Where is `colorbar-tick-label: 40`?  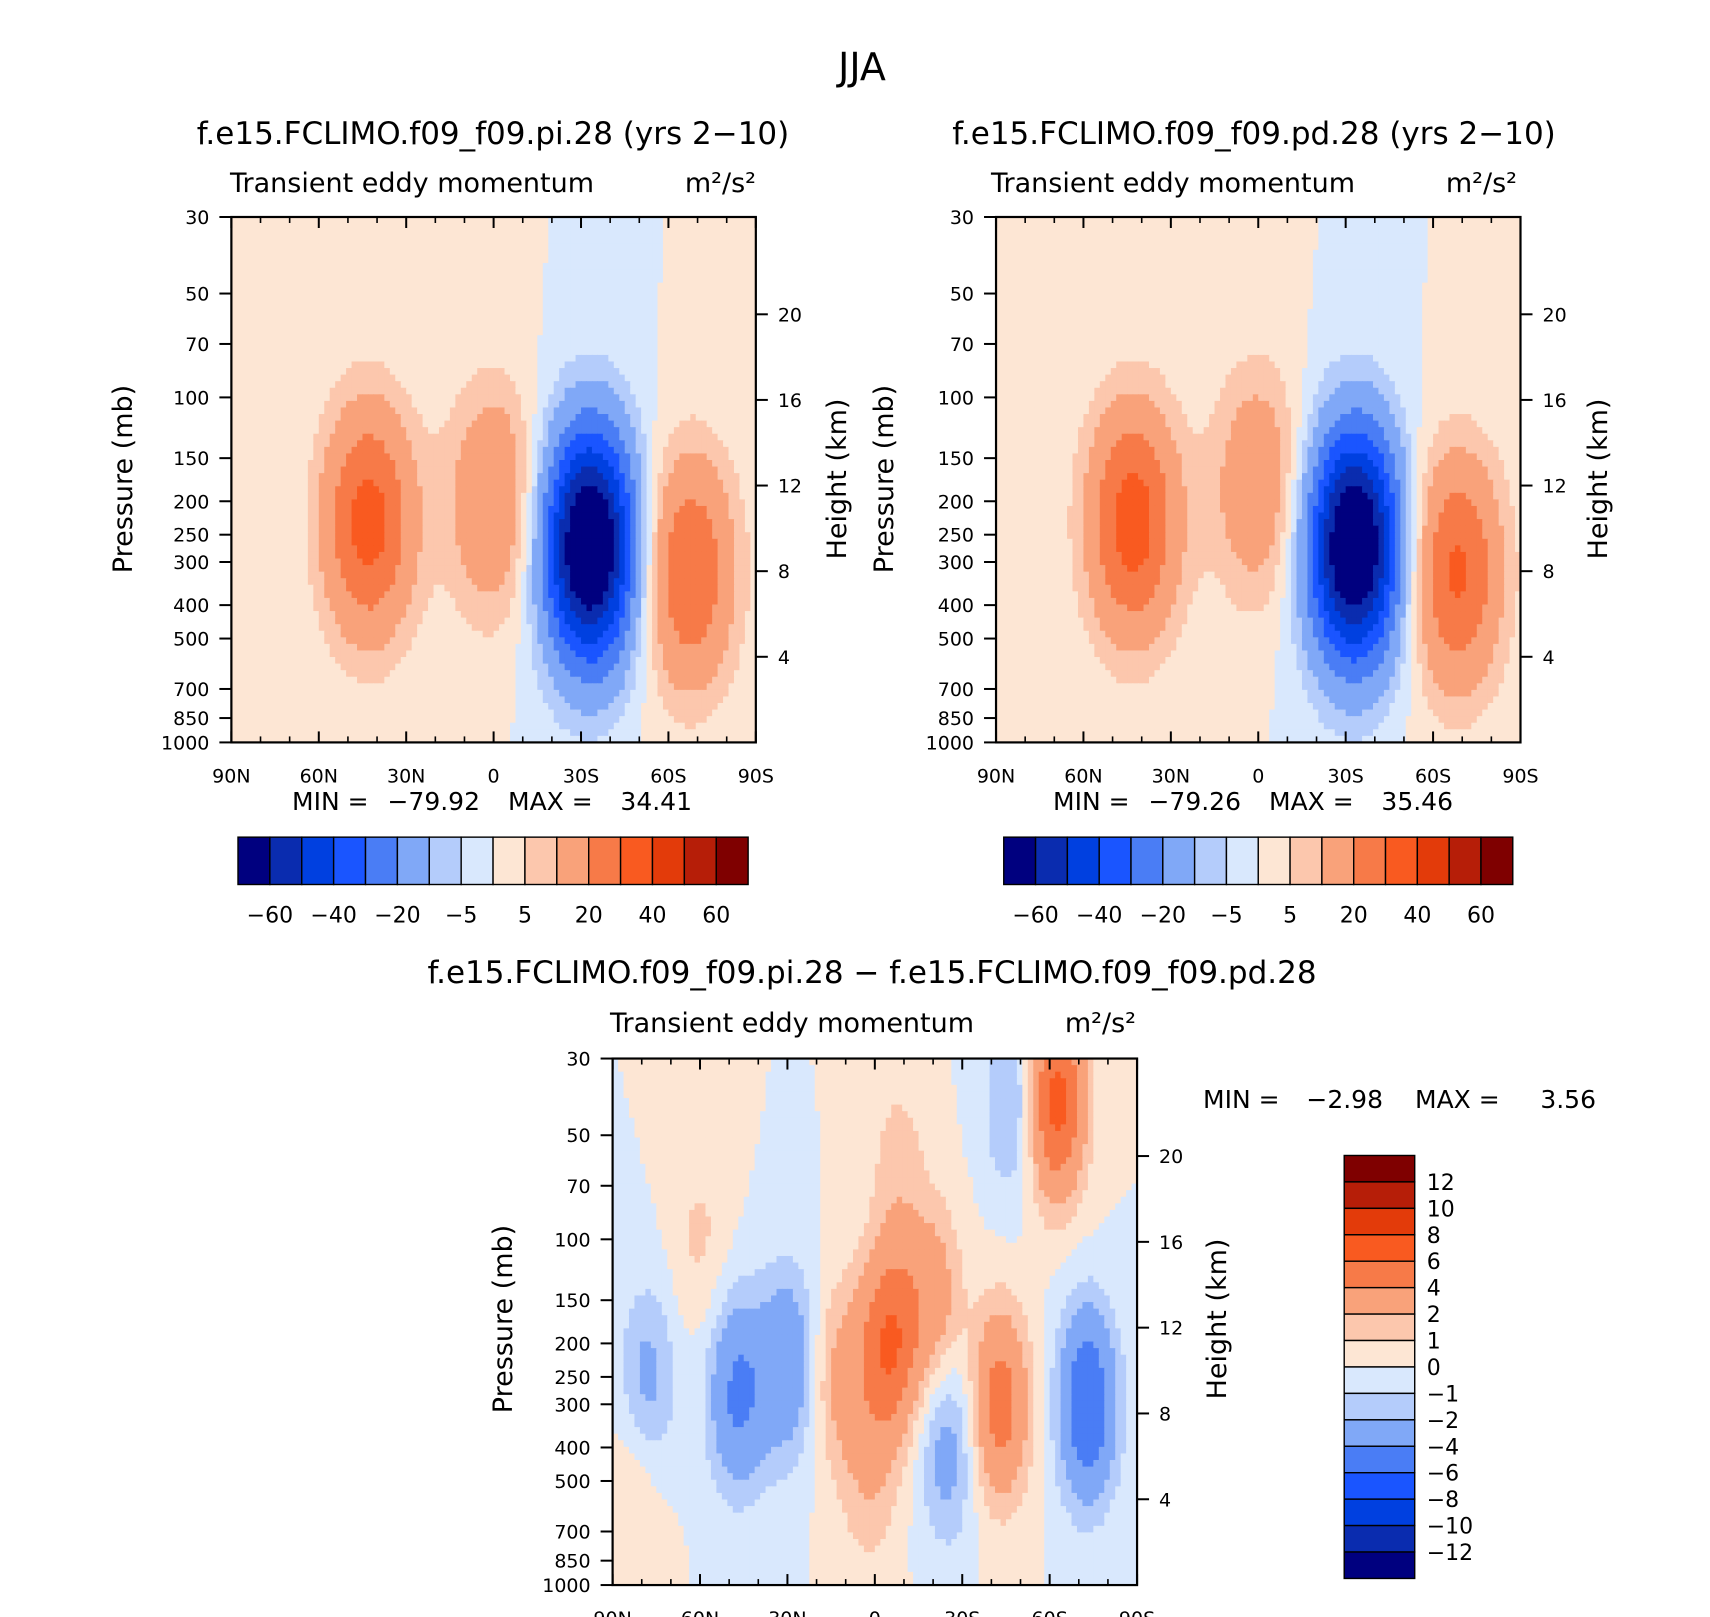 colorbar-tick-label: 40 is located at coordinates (1417, 916).